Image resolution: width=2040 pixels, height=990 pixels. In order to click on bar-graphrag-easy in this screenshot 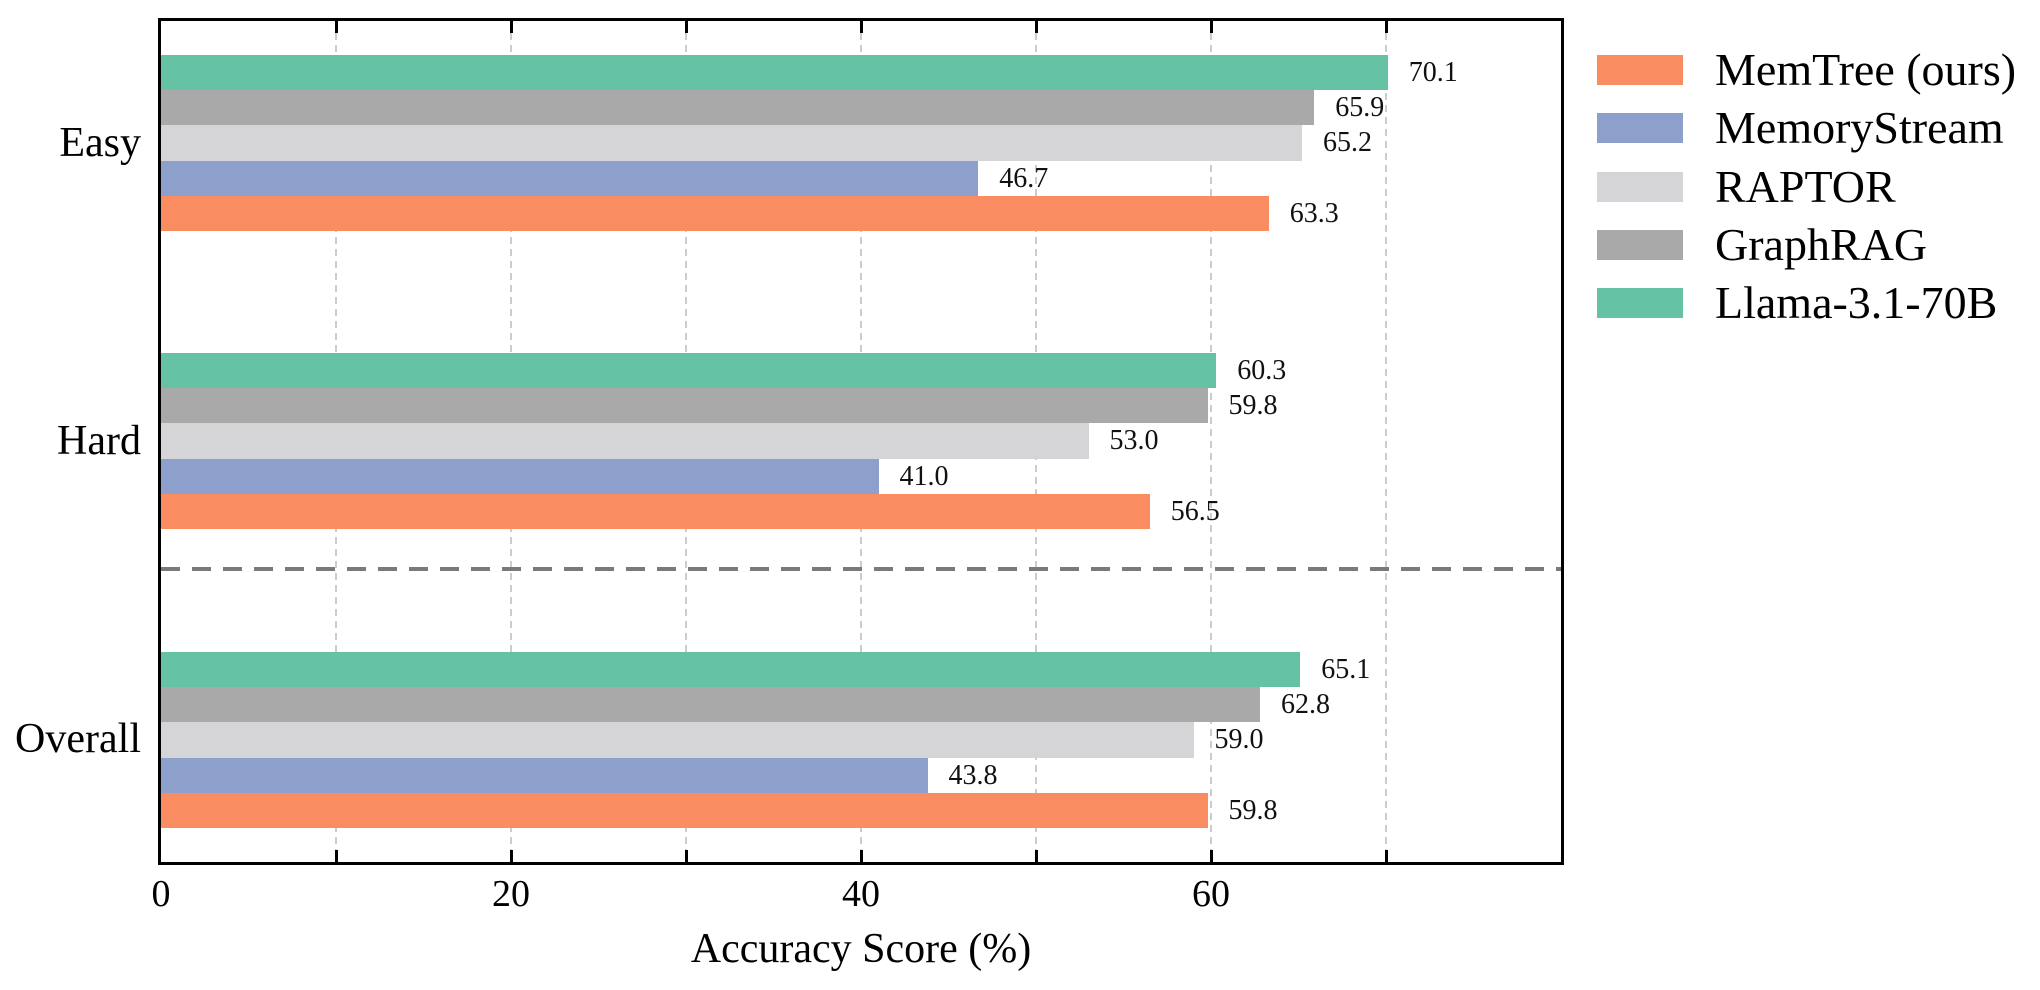, I will do `click(738, 108)`.